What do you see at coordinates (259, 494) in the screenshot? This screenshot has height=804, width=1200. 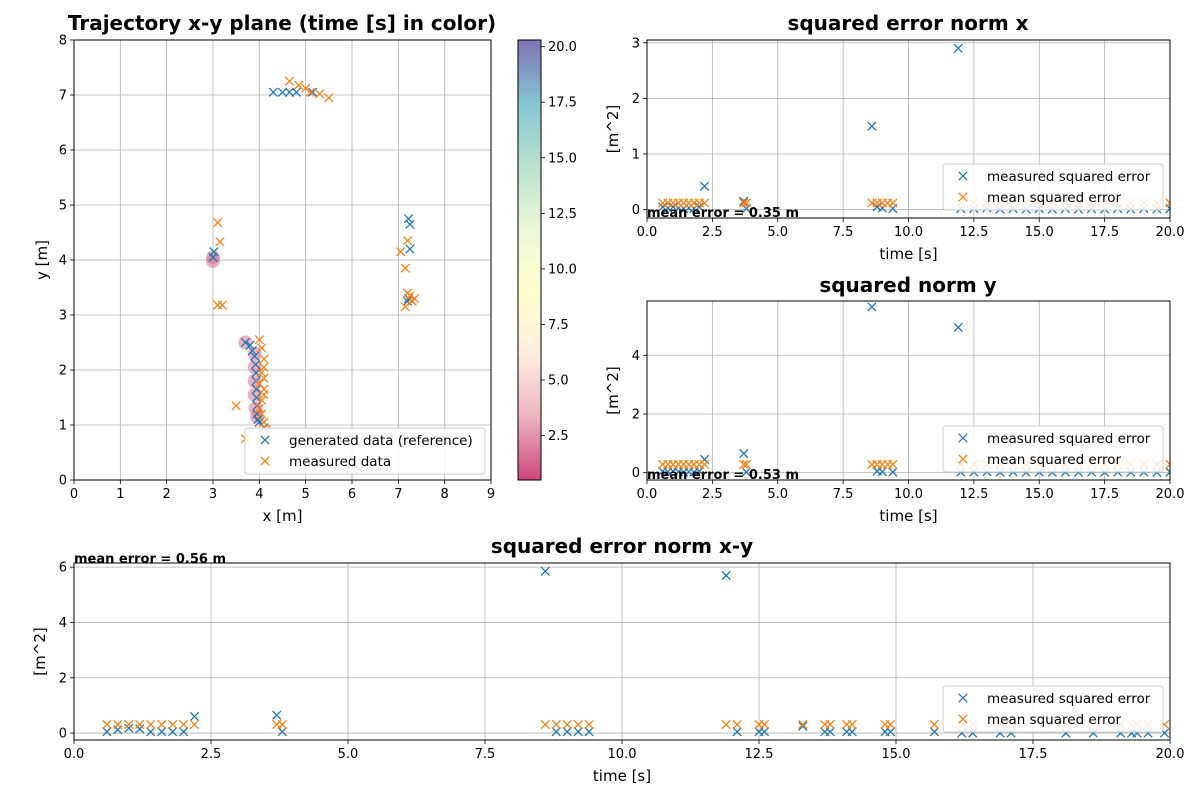 I see `x-tick-label: 4` at bounding box center [259, 494].